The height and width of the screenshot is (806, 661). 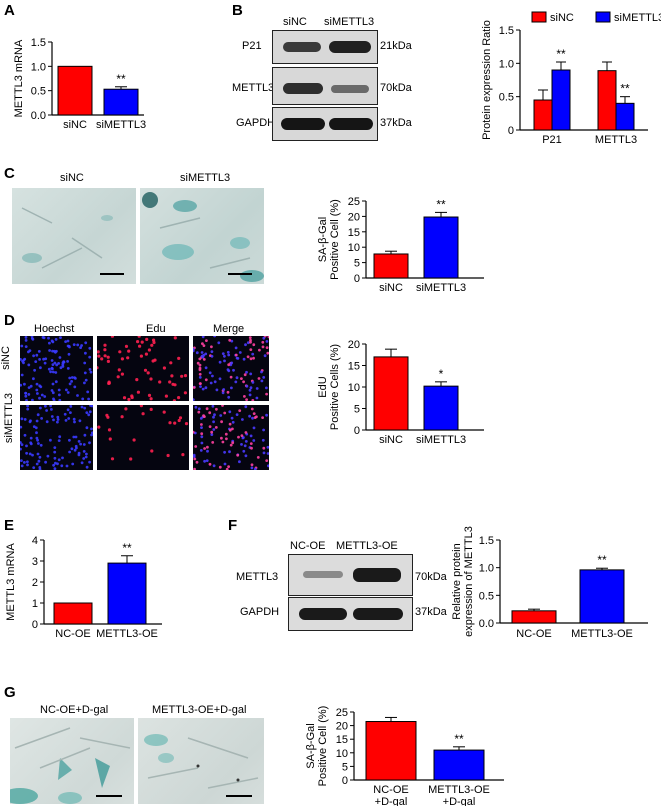 What do you see at coordinates (431, 612) in the screenshot?
I see `blot-f-size-gapdh: 37kDa` at bounding box center [431, 612].